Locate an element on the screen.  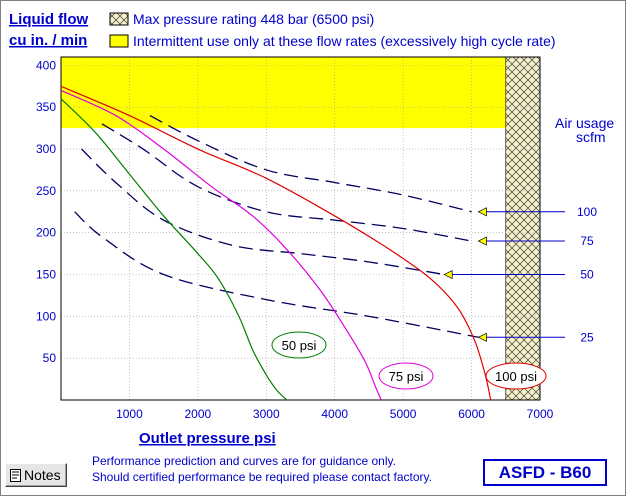
curve-label-50-psi: 50 psi is located at coordinates (299, 345).